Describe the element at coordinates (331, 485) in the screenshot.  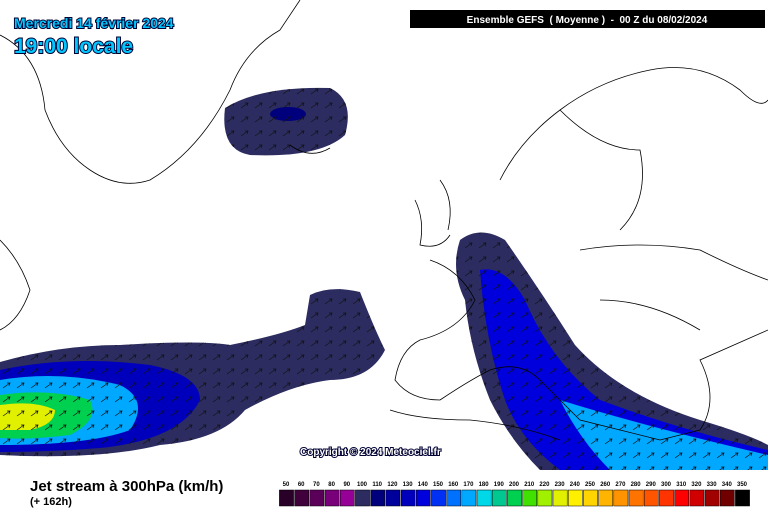
I see `scale-label: 80` at that location.